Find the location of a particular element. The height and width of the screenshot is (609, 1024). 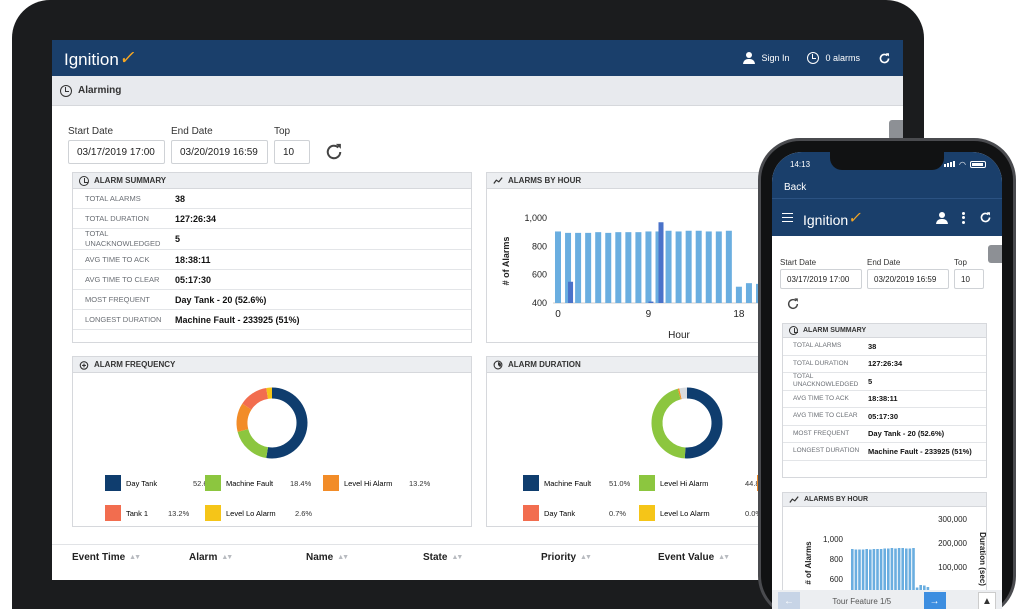

top-input: 10 is located at coordinates (292, 152).